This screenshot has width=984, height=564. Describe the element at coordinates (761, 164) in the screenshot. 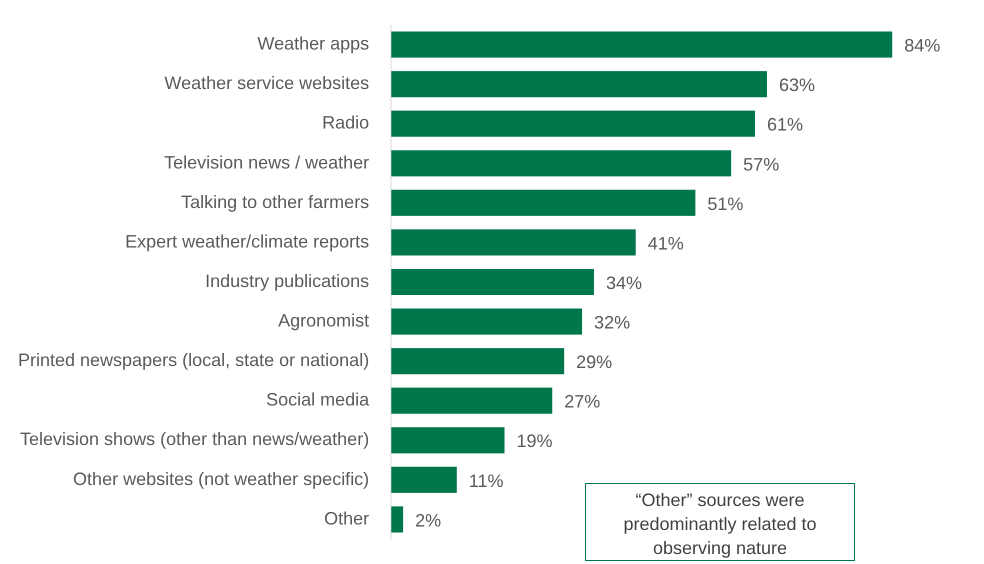

I see `data-label: 57%` at that location.